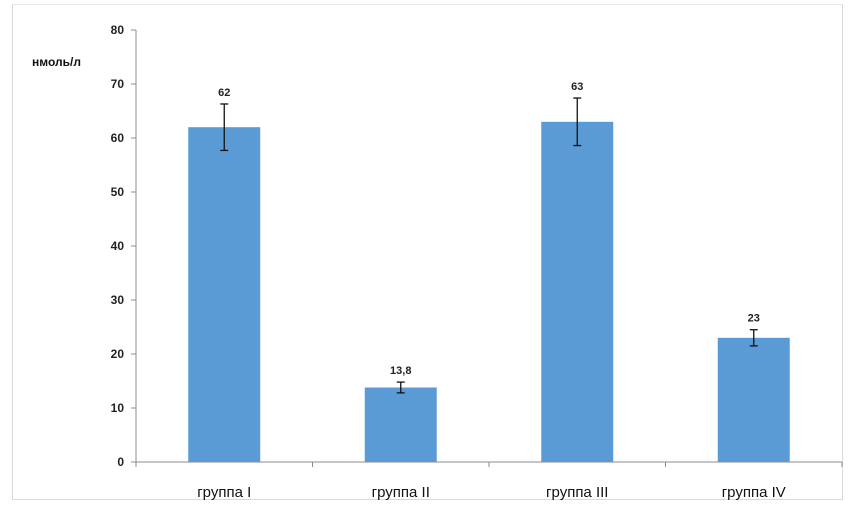  Describe the element at coordinates (118, 192) in the screenshot. I see `y-tick-label: 50` at that location.